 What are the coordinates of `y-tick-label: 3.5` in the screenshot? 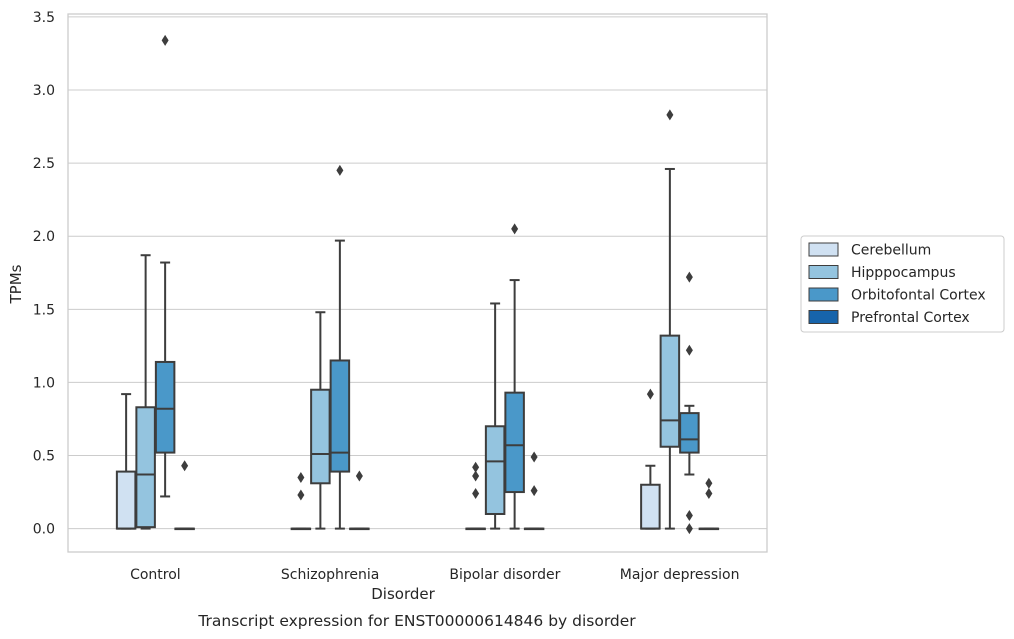 It's located at (44, 18).